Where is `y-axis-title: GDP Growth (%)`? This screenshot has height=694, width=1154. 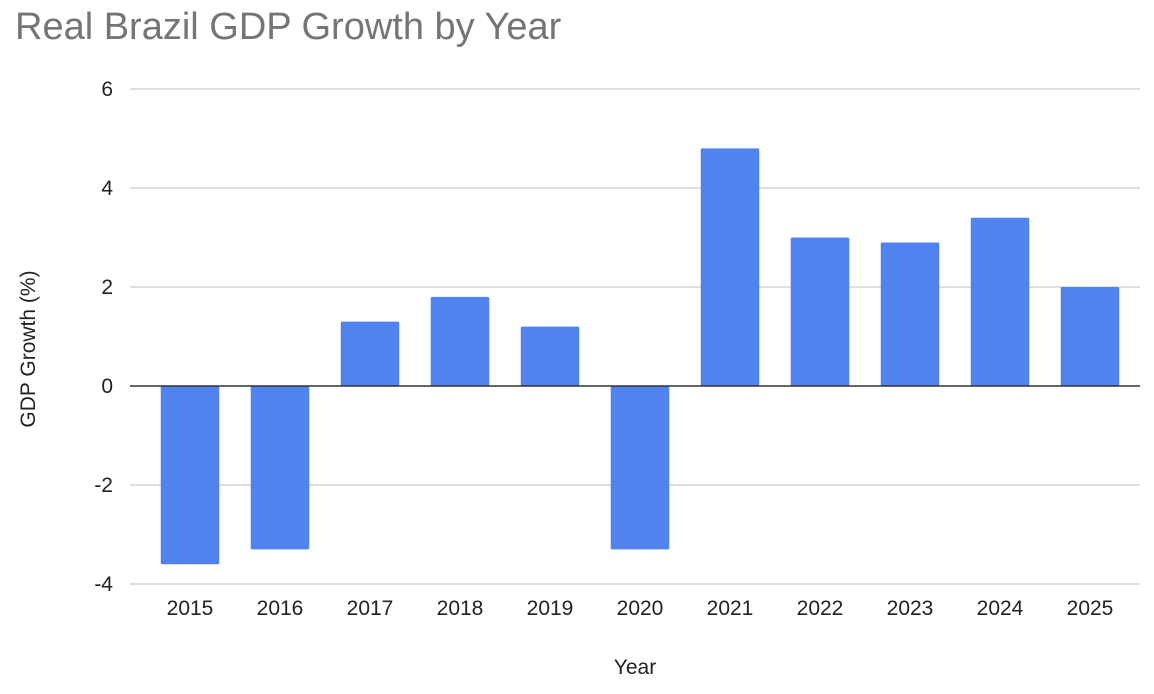 y-axis-title: GDP Growth (%) is located at coordinates (28, 348).